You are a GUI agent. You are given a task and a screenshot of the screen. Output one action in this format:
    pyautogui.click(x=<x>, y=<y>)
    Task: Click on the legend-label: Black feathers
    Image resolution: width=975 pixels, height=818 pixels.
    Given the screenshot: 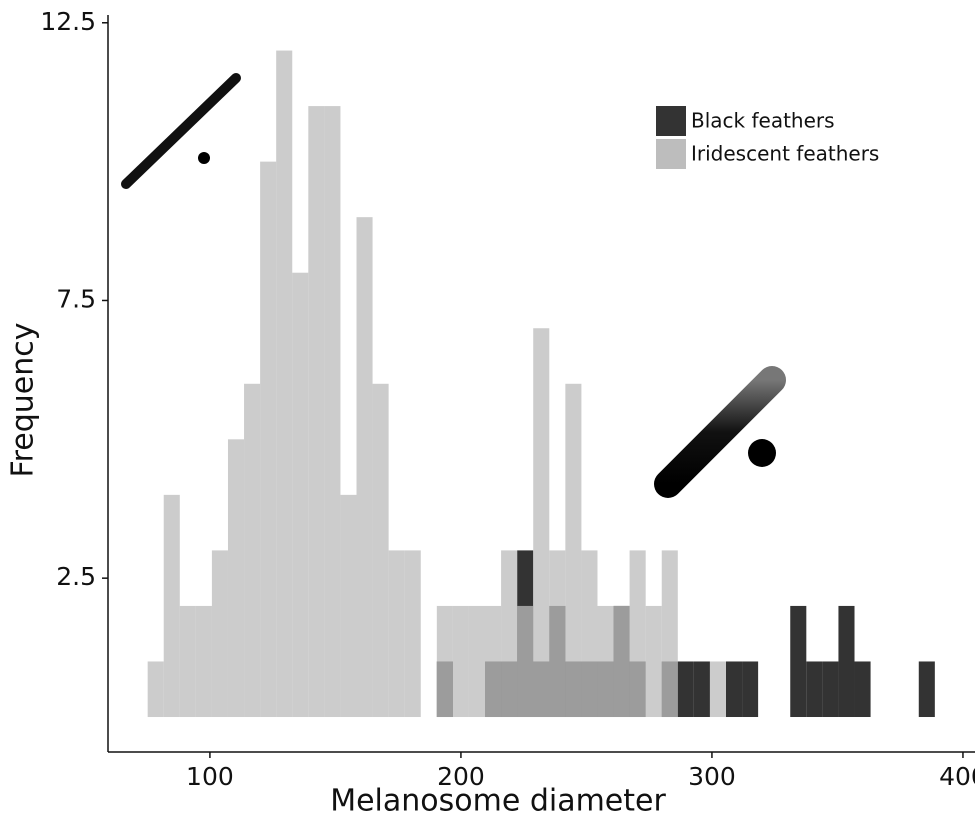 What is the action you would take?
    pyautogui.click(x=763, y=121)
    